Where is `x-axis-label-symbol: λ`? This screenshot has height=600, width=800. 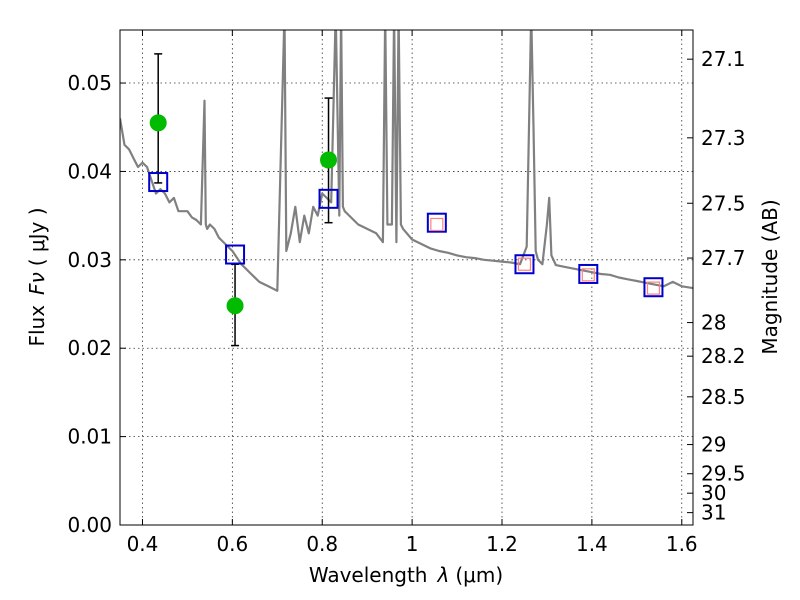
x-axis-label-symbol: λ is located at coordinates (443, 575).